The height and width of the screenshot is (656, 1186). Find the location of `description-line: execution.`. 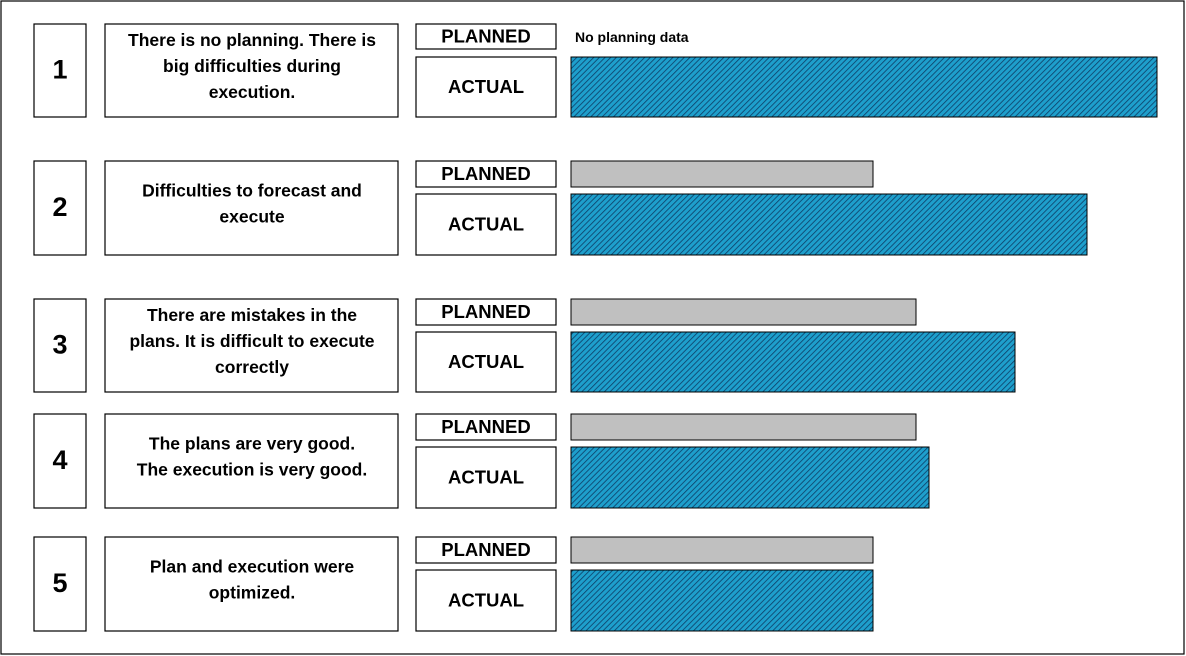

description-line: execution. is located at coordinates (252, 92).